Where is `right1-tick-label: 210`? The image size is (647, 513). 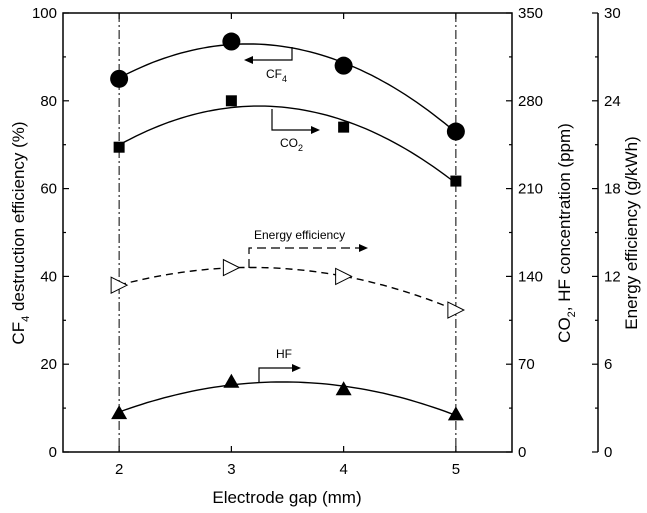
right1-tick-label: 210 is located at coordinates (530, 189).